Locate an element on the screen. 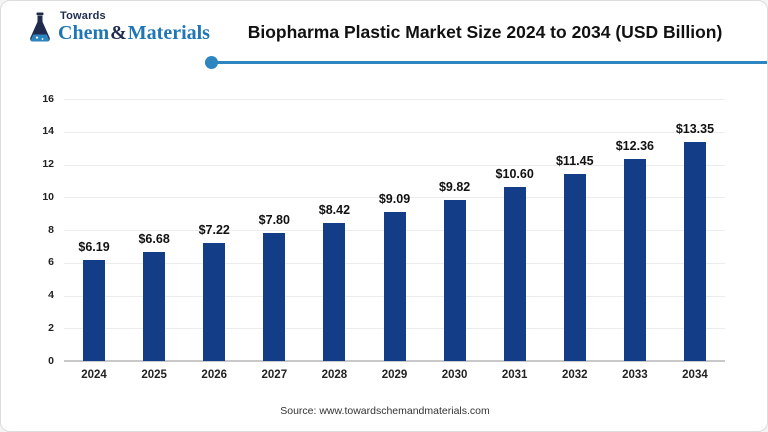  bar-value-label: $7.22 is located at coordinates (214, 229).